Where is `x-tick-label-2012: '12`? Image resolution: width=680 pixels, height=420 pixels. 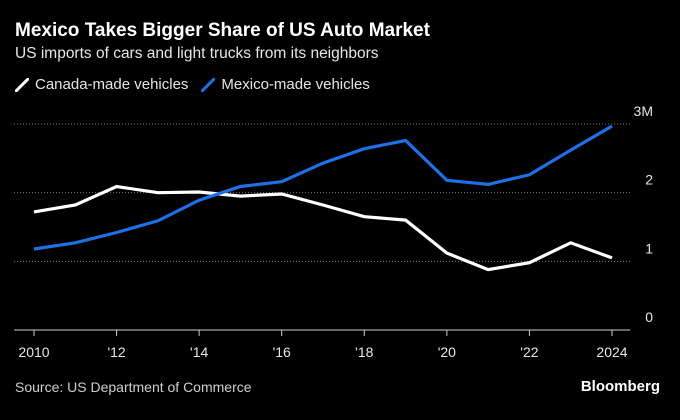 x-tick-label-2012: '12 is located at coordinates (116, 352).